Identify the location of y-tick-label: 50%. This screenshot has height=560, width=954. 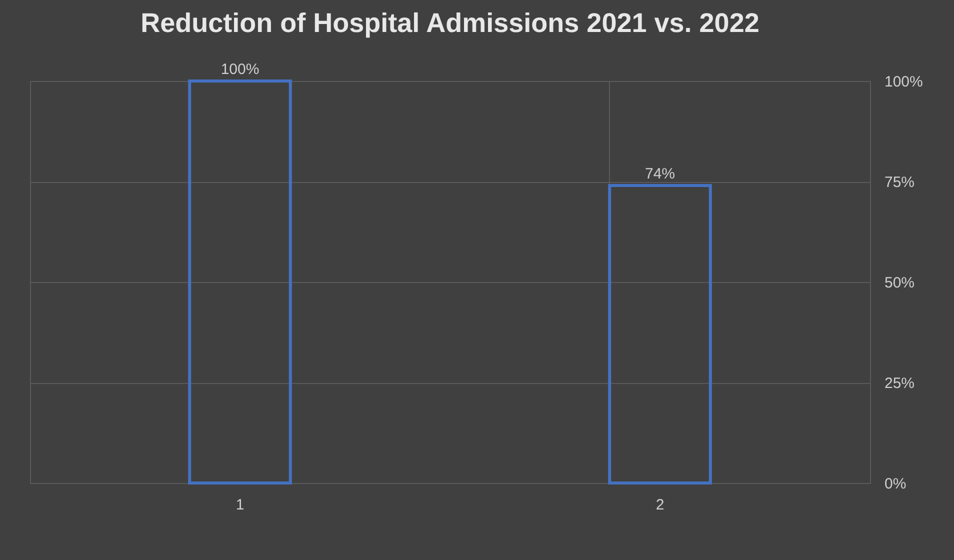
(899, 283).